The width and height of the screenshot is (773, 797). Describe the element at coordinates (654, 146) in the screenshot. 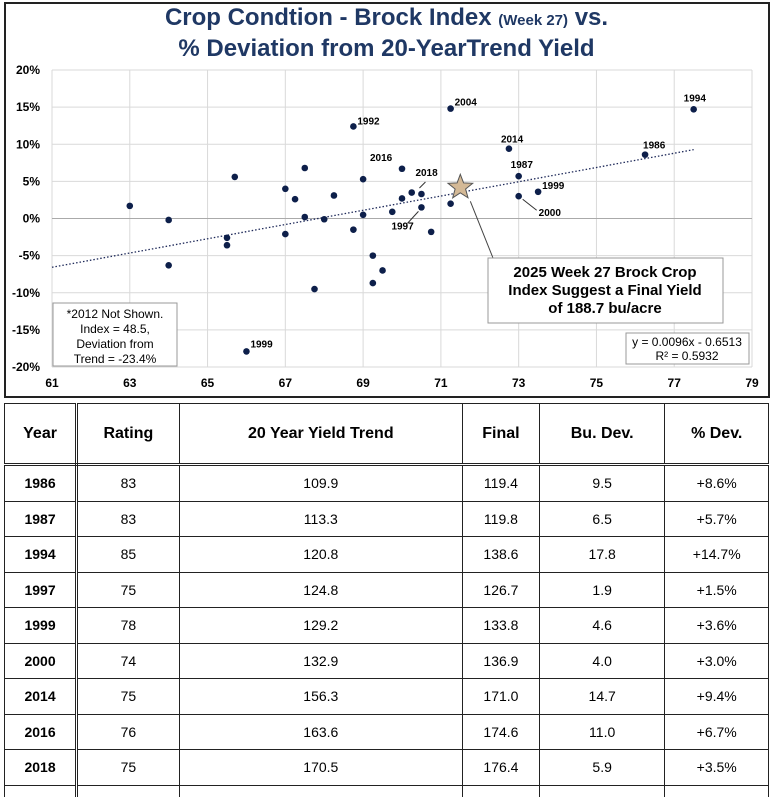

I see `point-label: 1986` at that location.